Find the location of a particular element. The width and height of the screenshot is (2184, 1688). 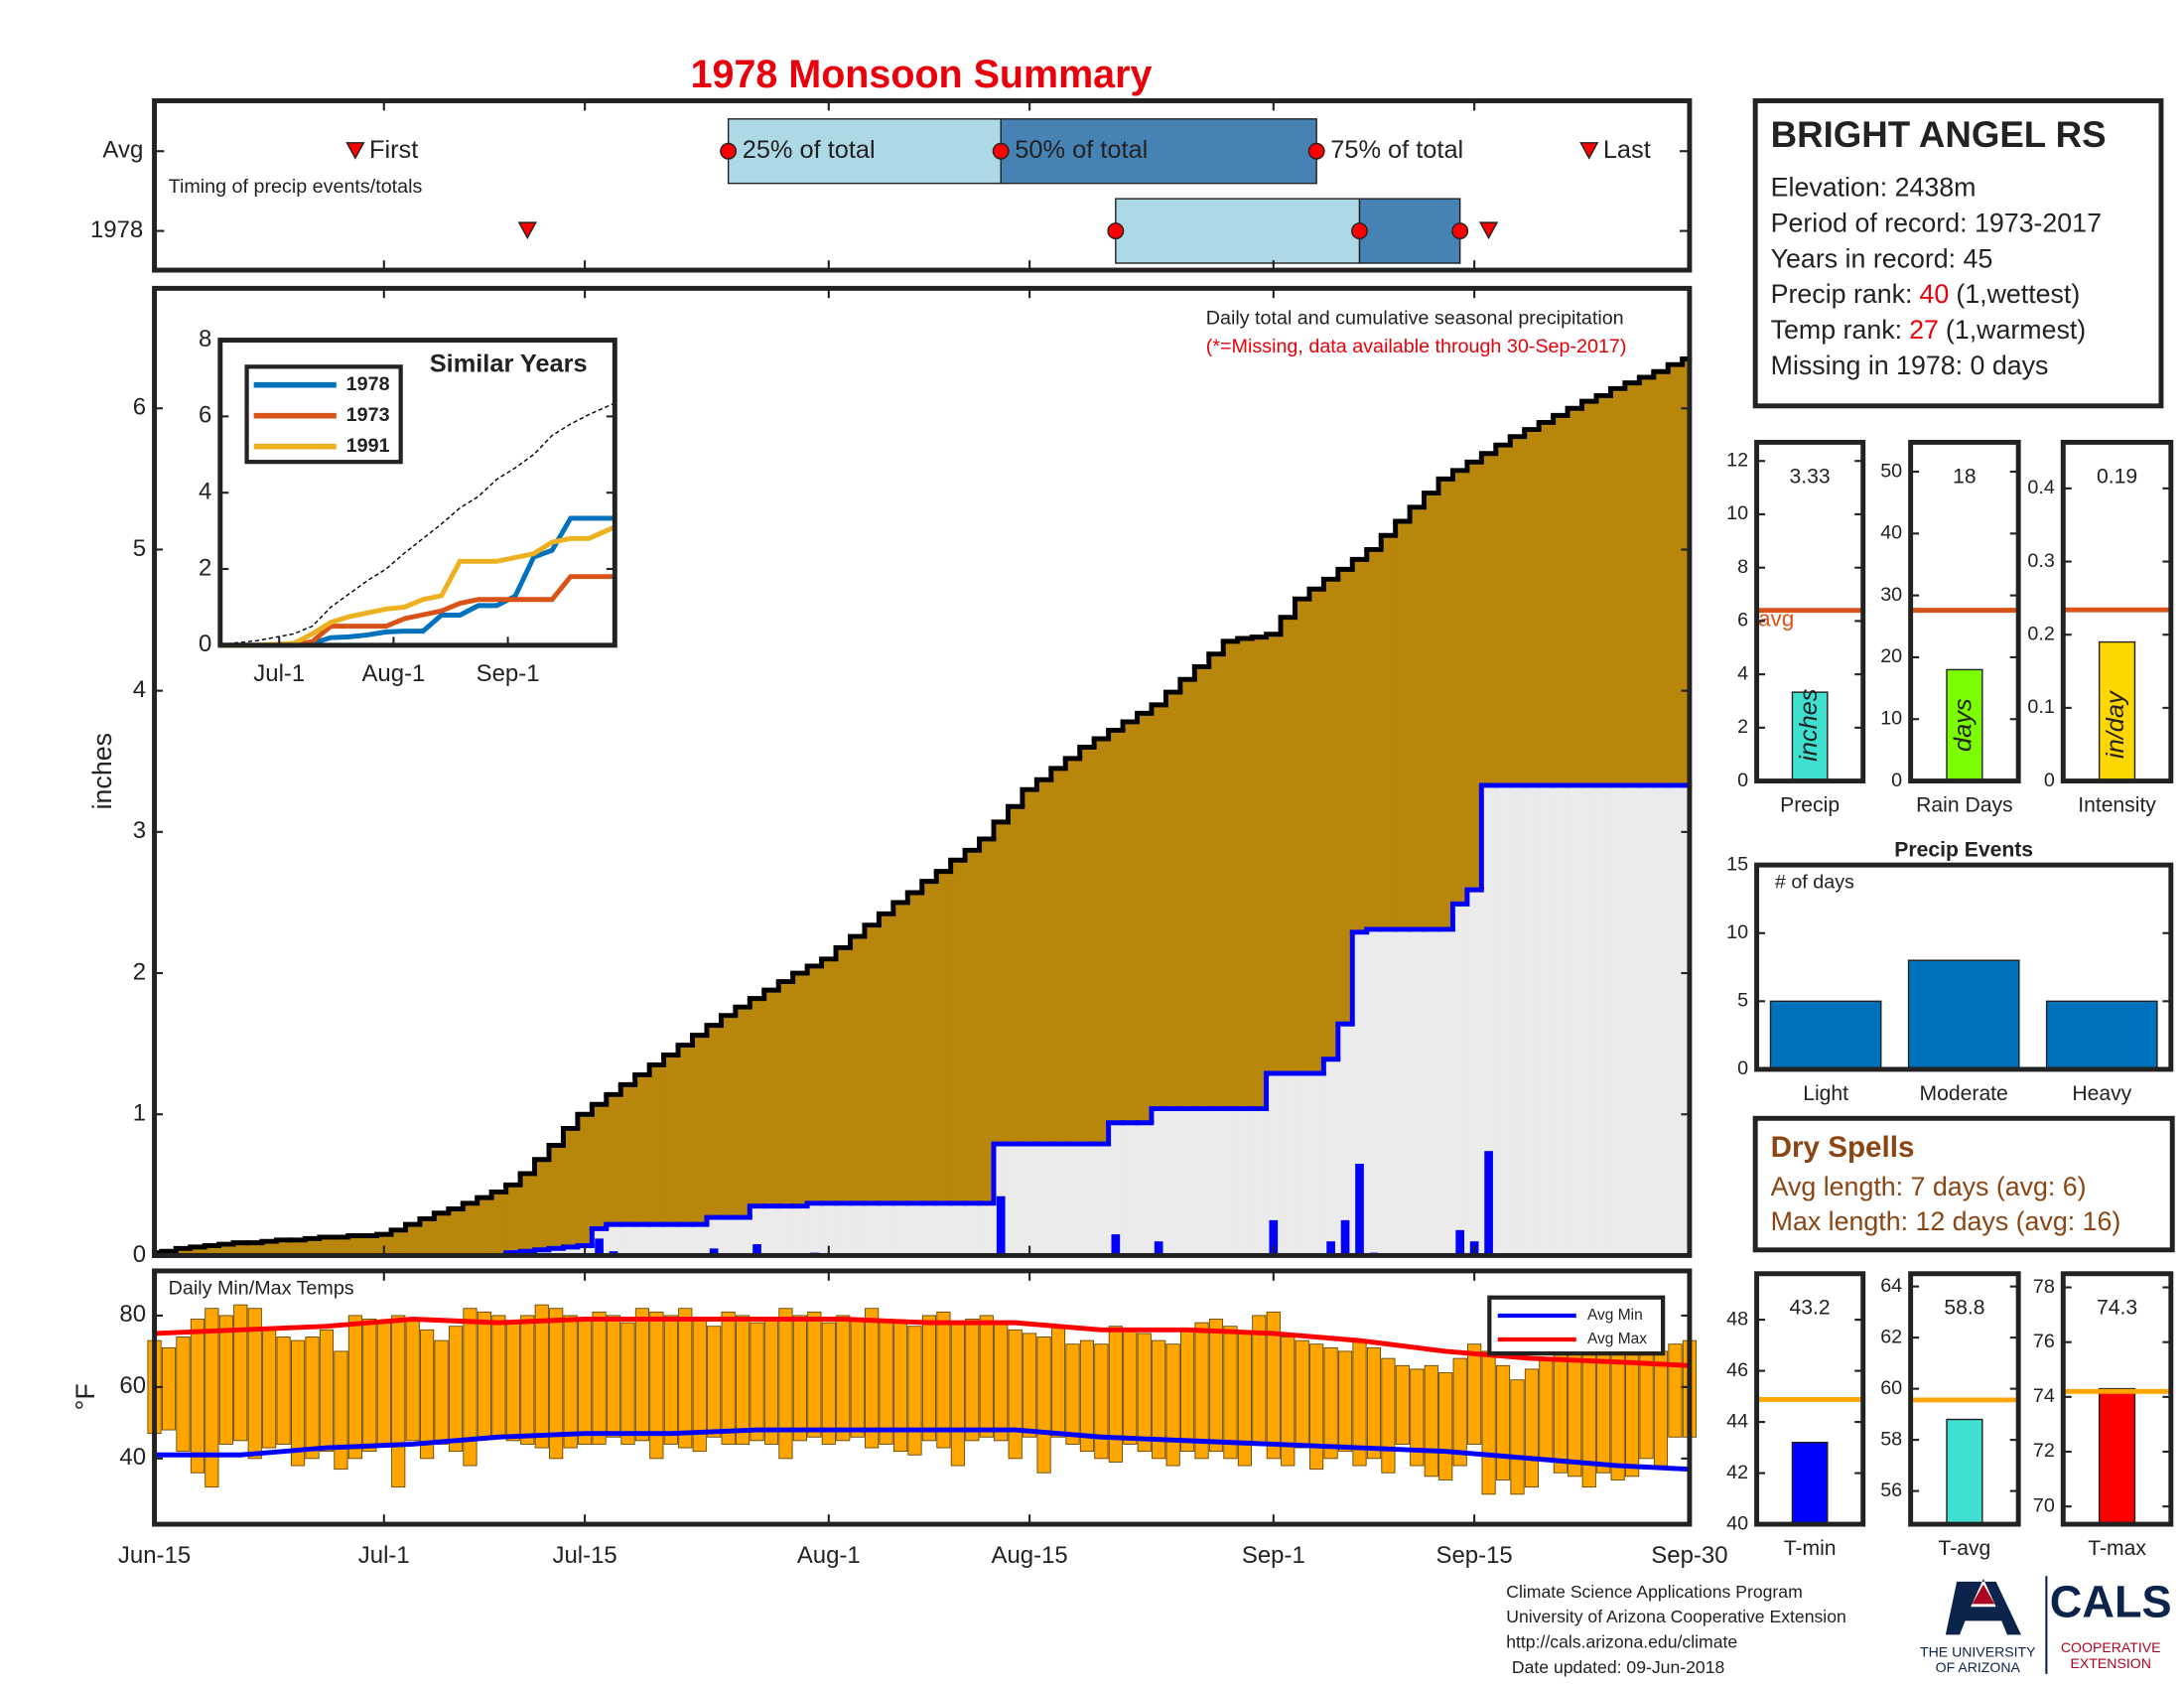

rank-note: (1,wettest) is located at coordinates (2018, 294).